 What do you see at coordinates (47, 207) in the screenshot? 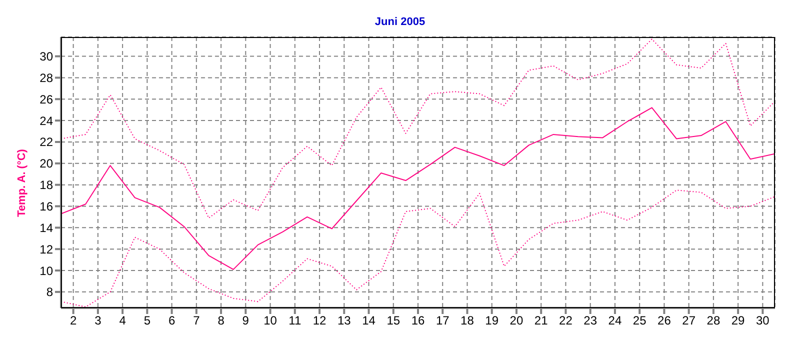
I see `y-tick-label: 16` at bounding box center [47, 207].